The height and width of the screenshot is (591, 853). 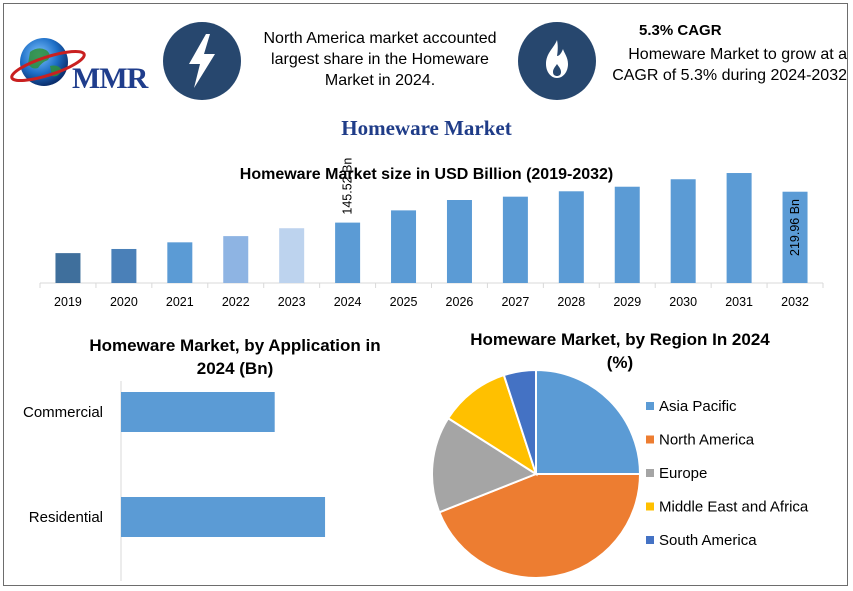 I want to click on pie-slice-middle-east-and-africa, so click(x=492, y=425).